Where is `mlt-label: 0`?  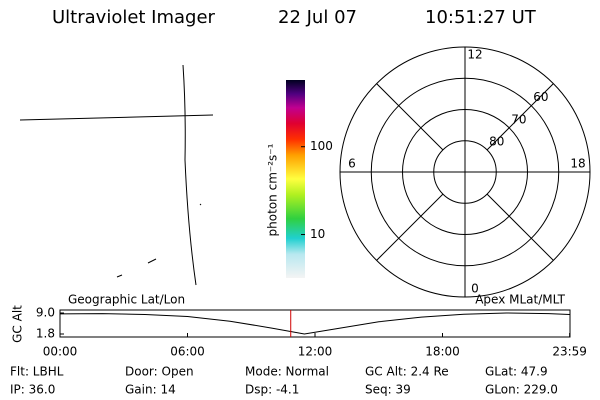
mlt-label: 0 is located at coordinates (475, 289).